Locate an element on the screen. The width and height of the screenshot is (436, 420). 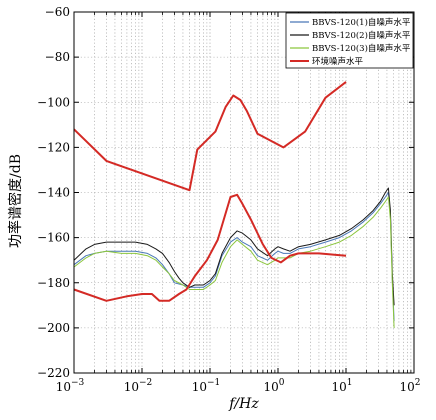
y-tick-label: −160 is located at coordinates (53, 238).